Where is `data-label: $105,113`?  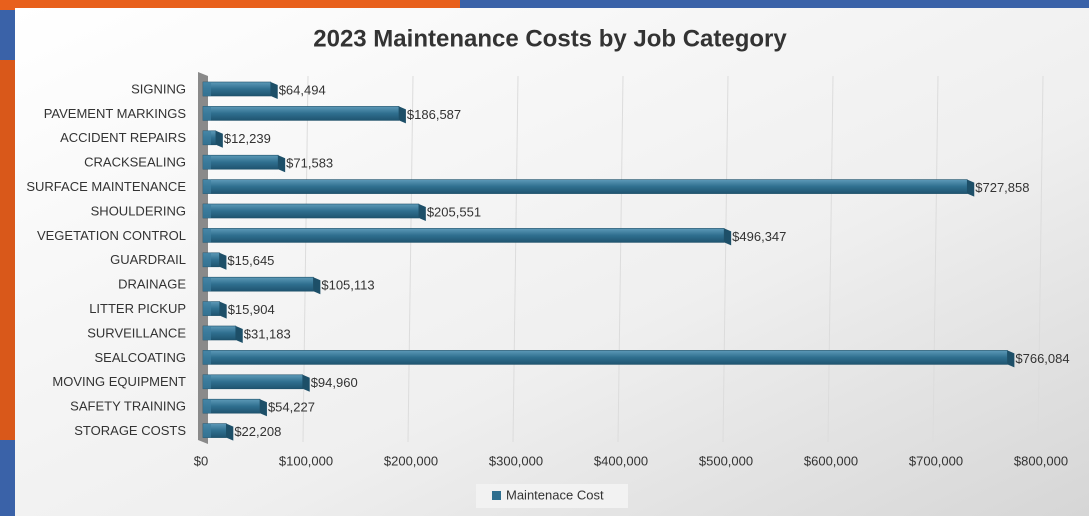
data-label: $105,113 is located at coordinates (347, 285).